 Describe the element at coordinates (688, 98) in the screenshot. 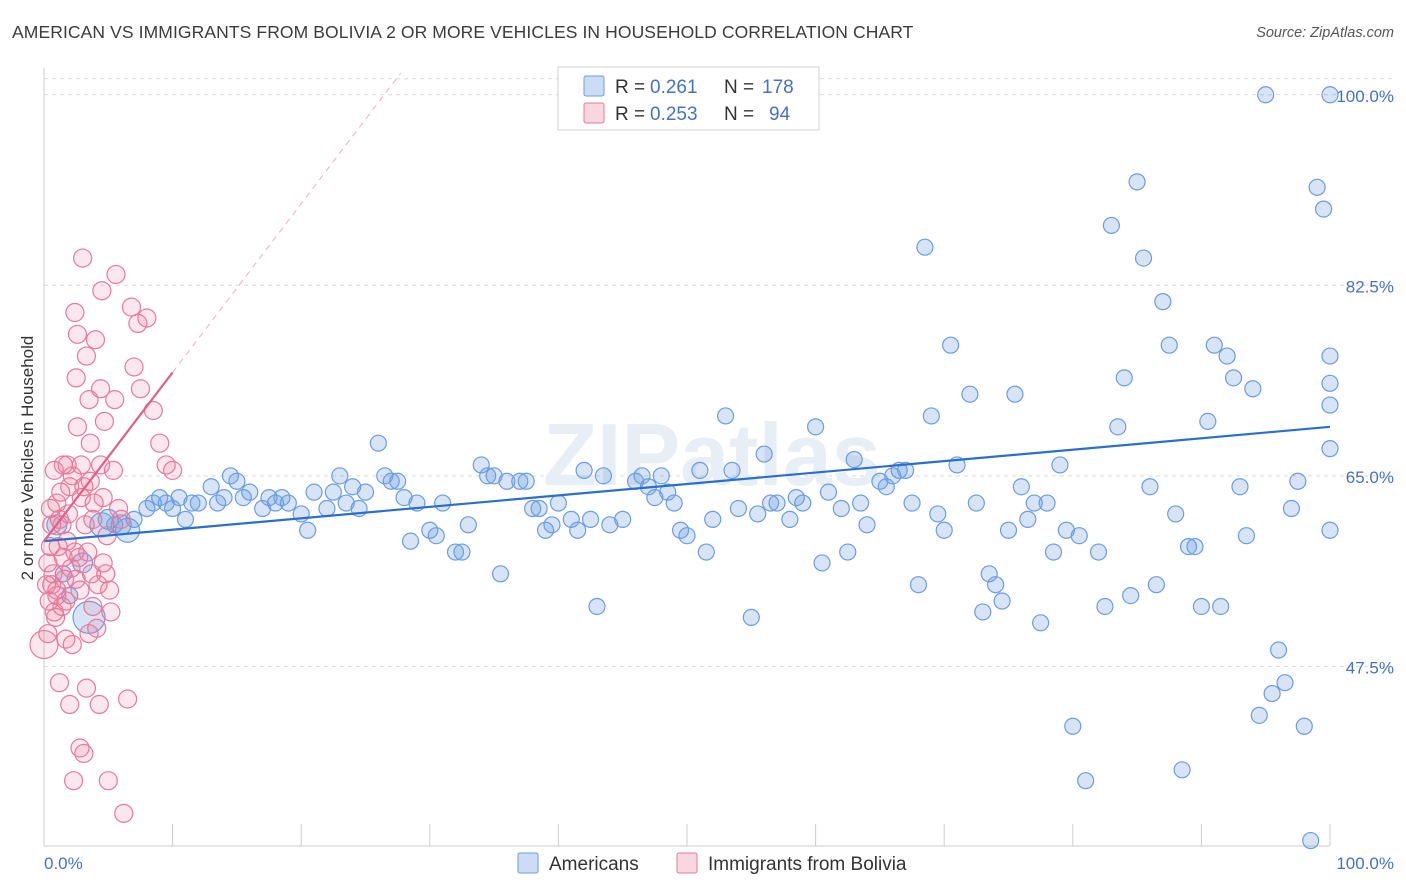

I see `legend: R = 0.261 N = 178 R = 0.253 N = 94` at that location.